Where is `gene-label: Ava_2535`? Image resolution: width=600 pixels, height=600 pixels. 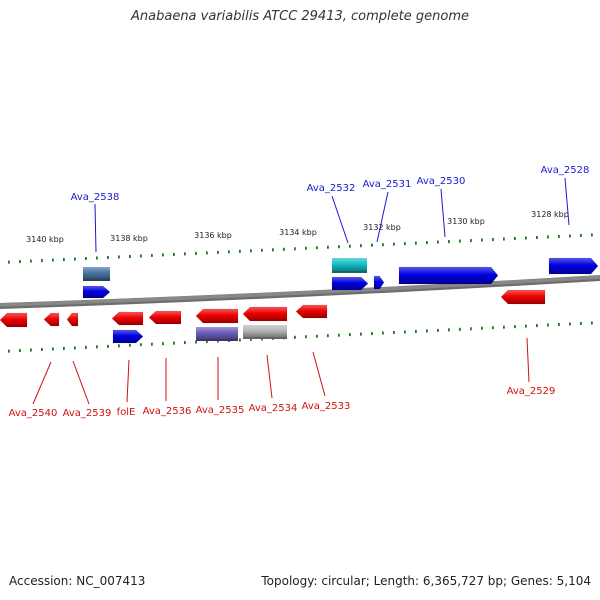
gene-label: Ava_2535 is located at coordinates (220, 410).